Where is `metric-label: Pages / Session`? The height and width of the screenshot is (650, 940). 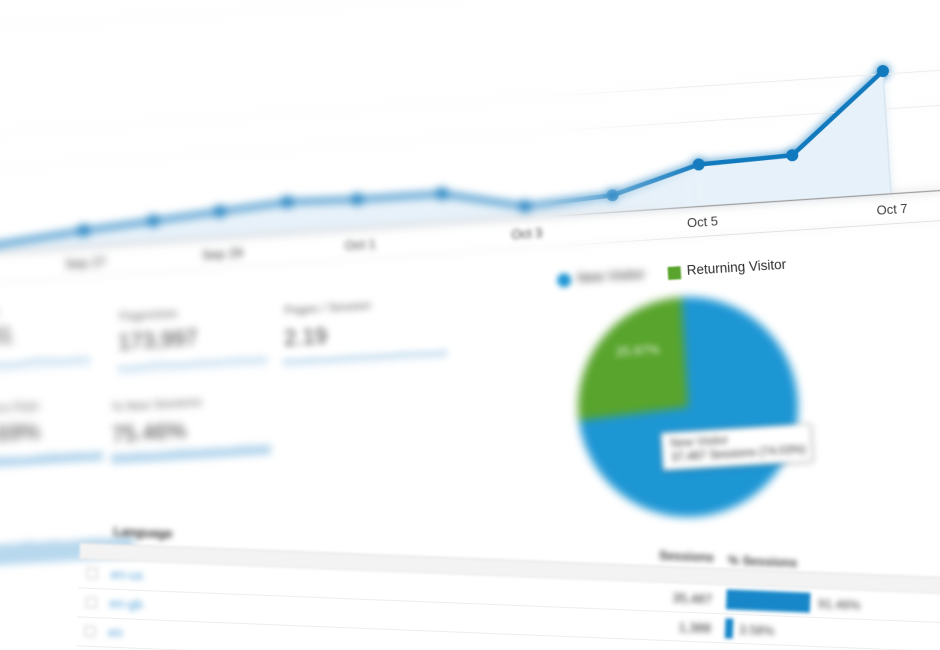
metric-label: Pages / Session is located at coordinates (328, 308).